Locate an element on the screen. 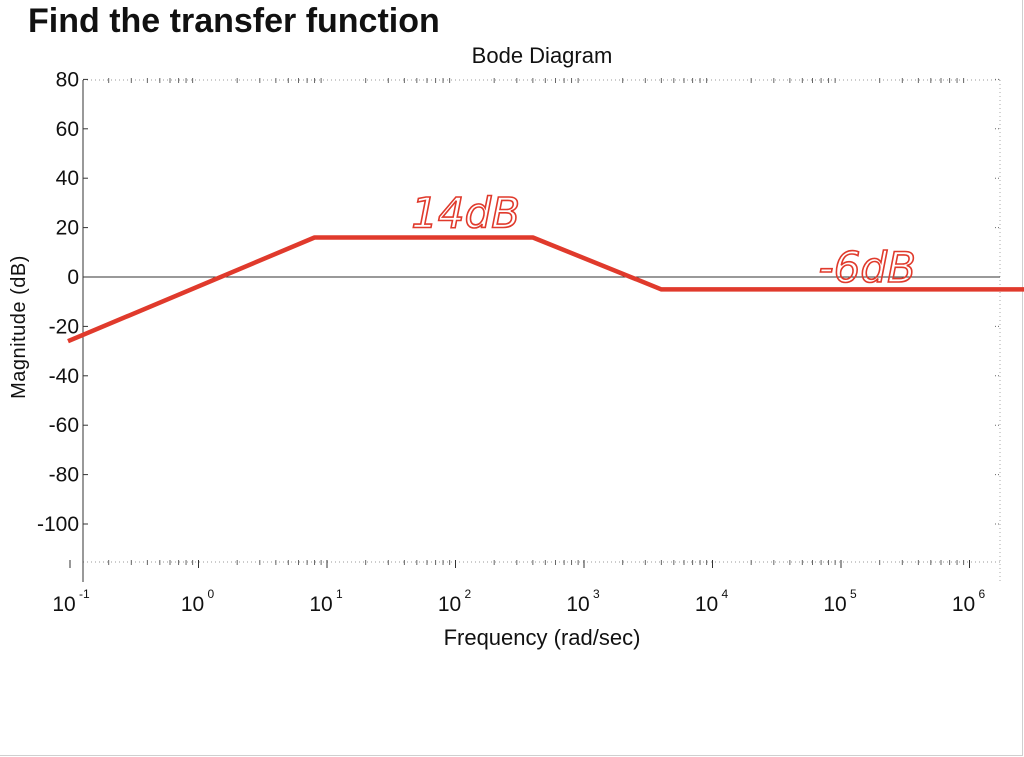  x-axis-ticks: 10 -1 10 0 10 1 10 2 10 3 10 4 10 5 10 6 is located at coordinates (519, 588).